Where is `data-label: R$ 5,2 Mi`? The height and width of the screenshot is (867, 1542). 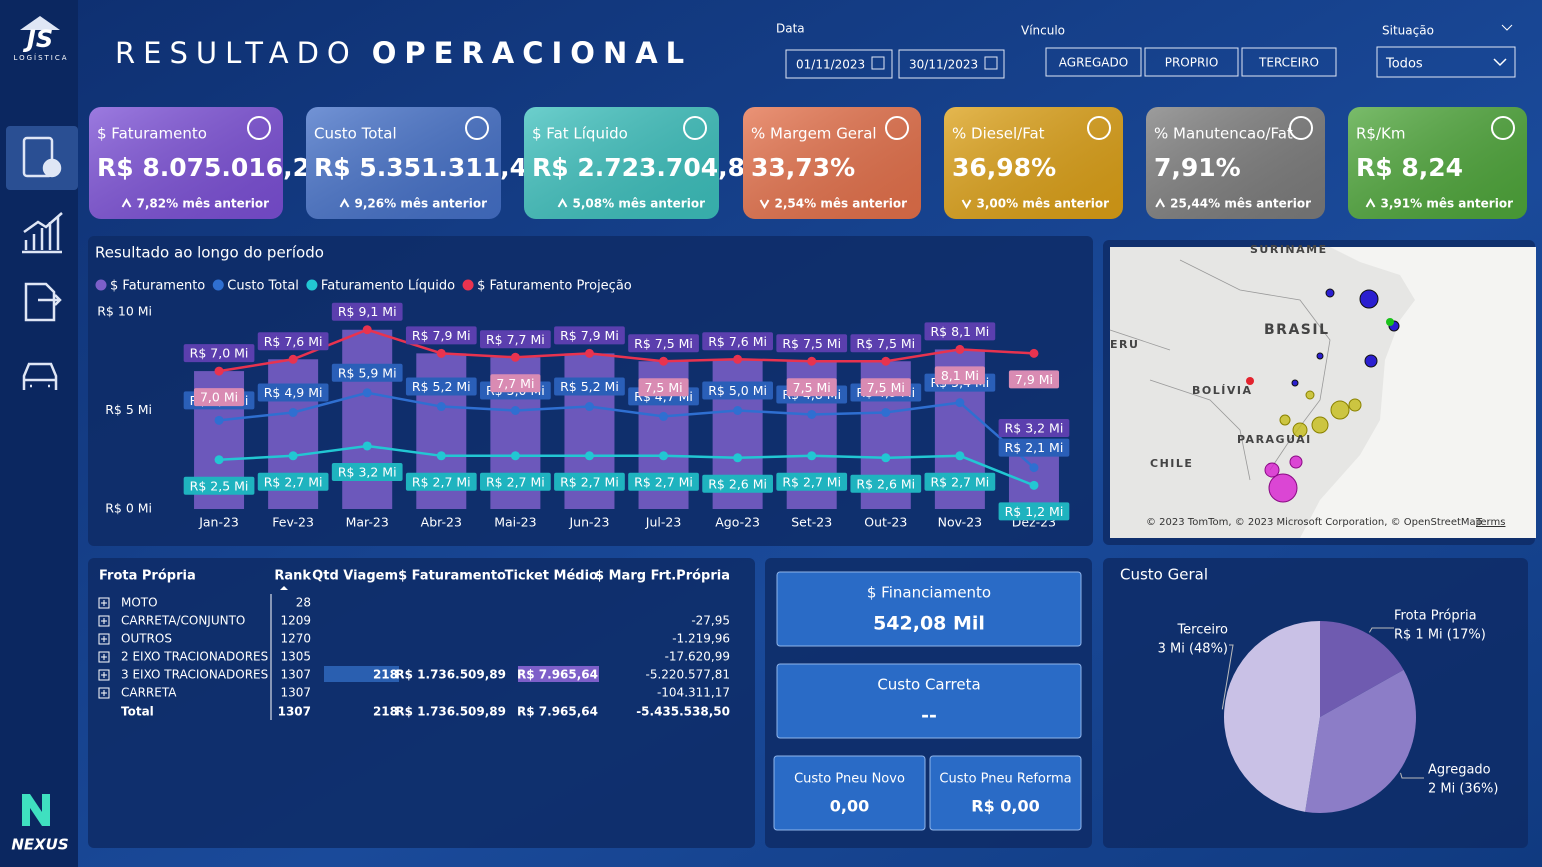
data-label: R$ 5,2 Mi is located at coordinates (441, 386).